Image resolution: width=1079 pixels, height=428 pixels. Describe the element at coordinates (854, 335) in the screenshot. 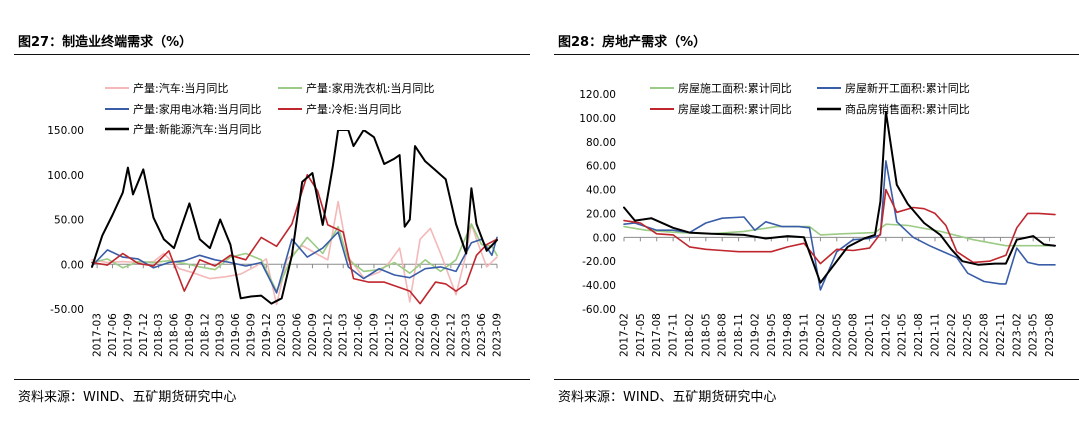

I see `x-tick-label: 2020-08` at that location.